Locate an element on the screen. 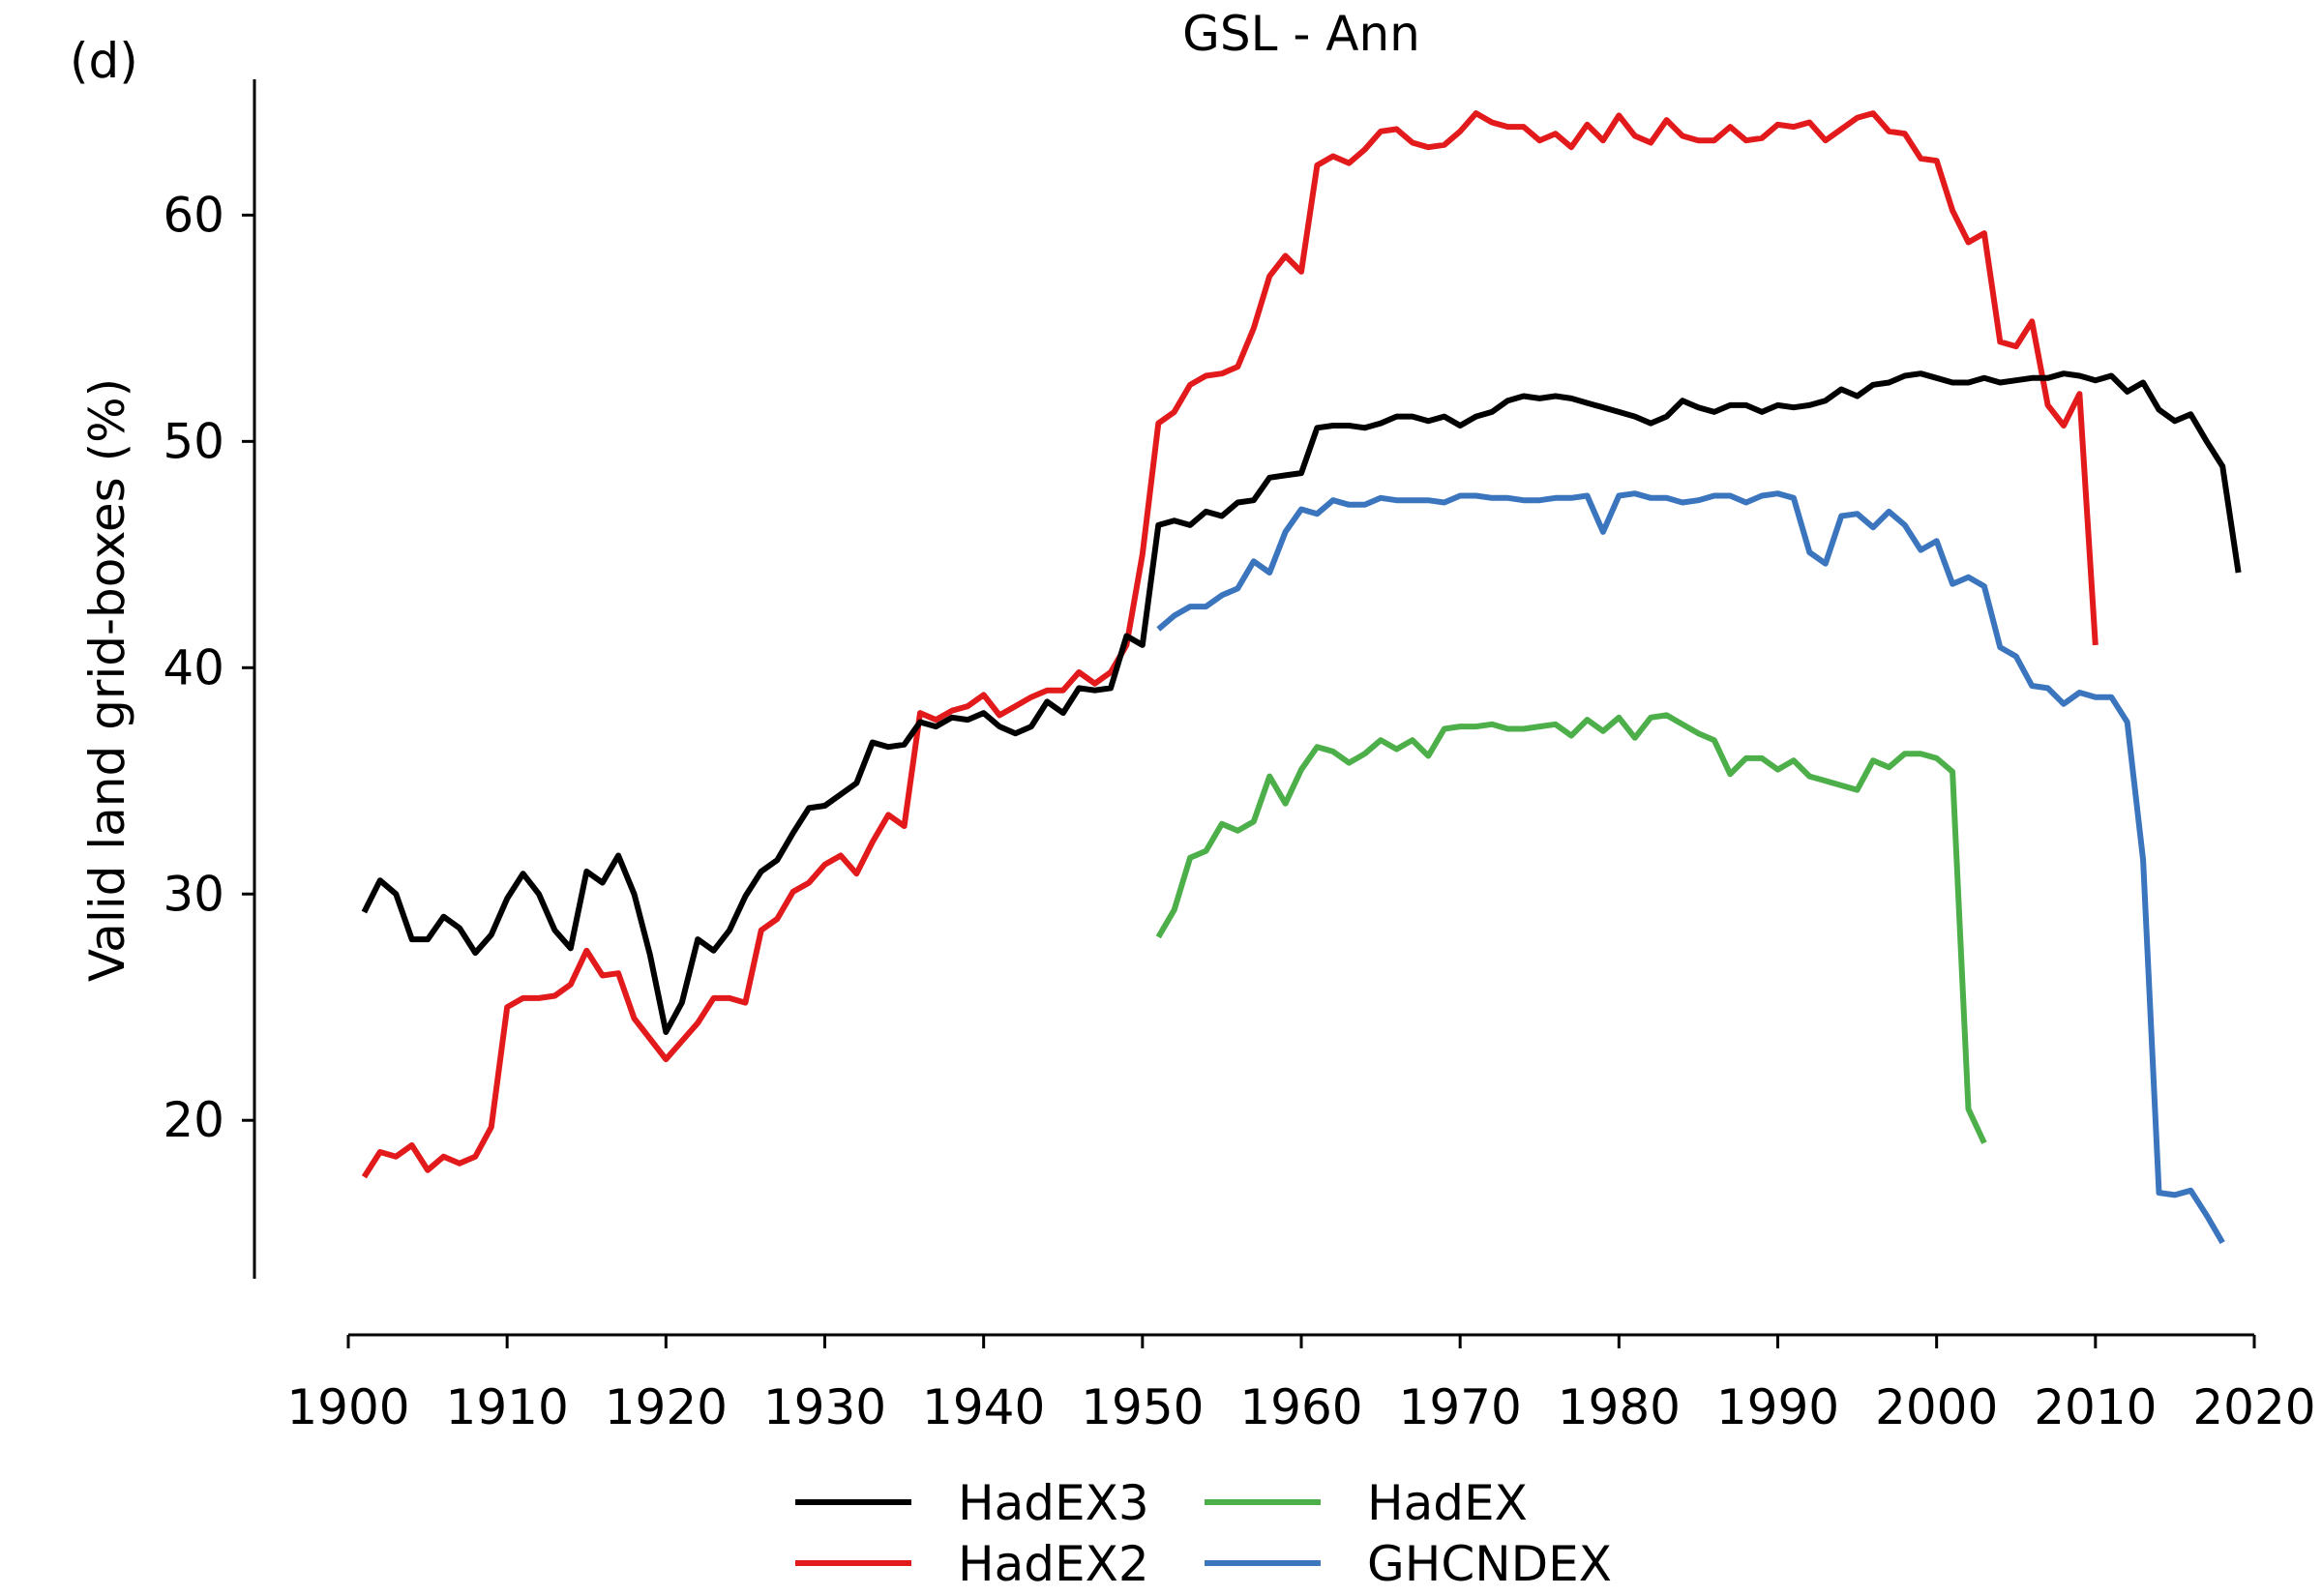 The height and width of the screenshot is (1596, 2322). y-ticks: 20 30 40 50 60 is located at coordinates (208, 667).